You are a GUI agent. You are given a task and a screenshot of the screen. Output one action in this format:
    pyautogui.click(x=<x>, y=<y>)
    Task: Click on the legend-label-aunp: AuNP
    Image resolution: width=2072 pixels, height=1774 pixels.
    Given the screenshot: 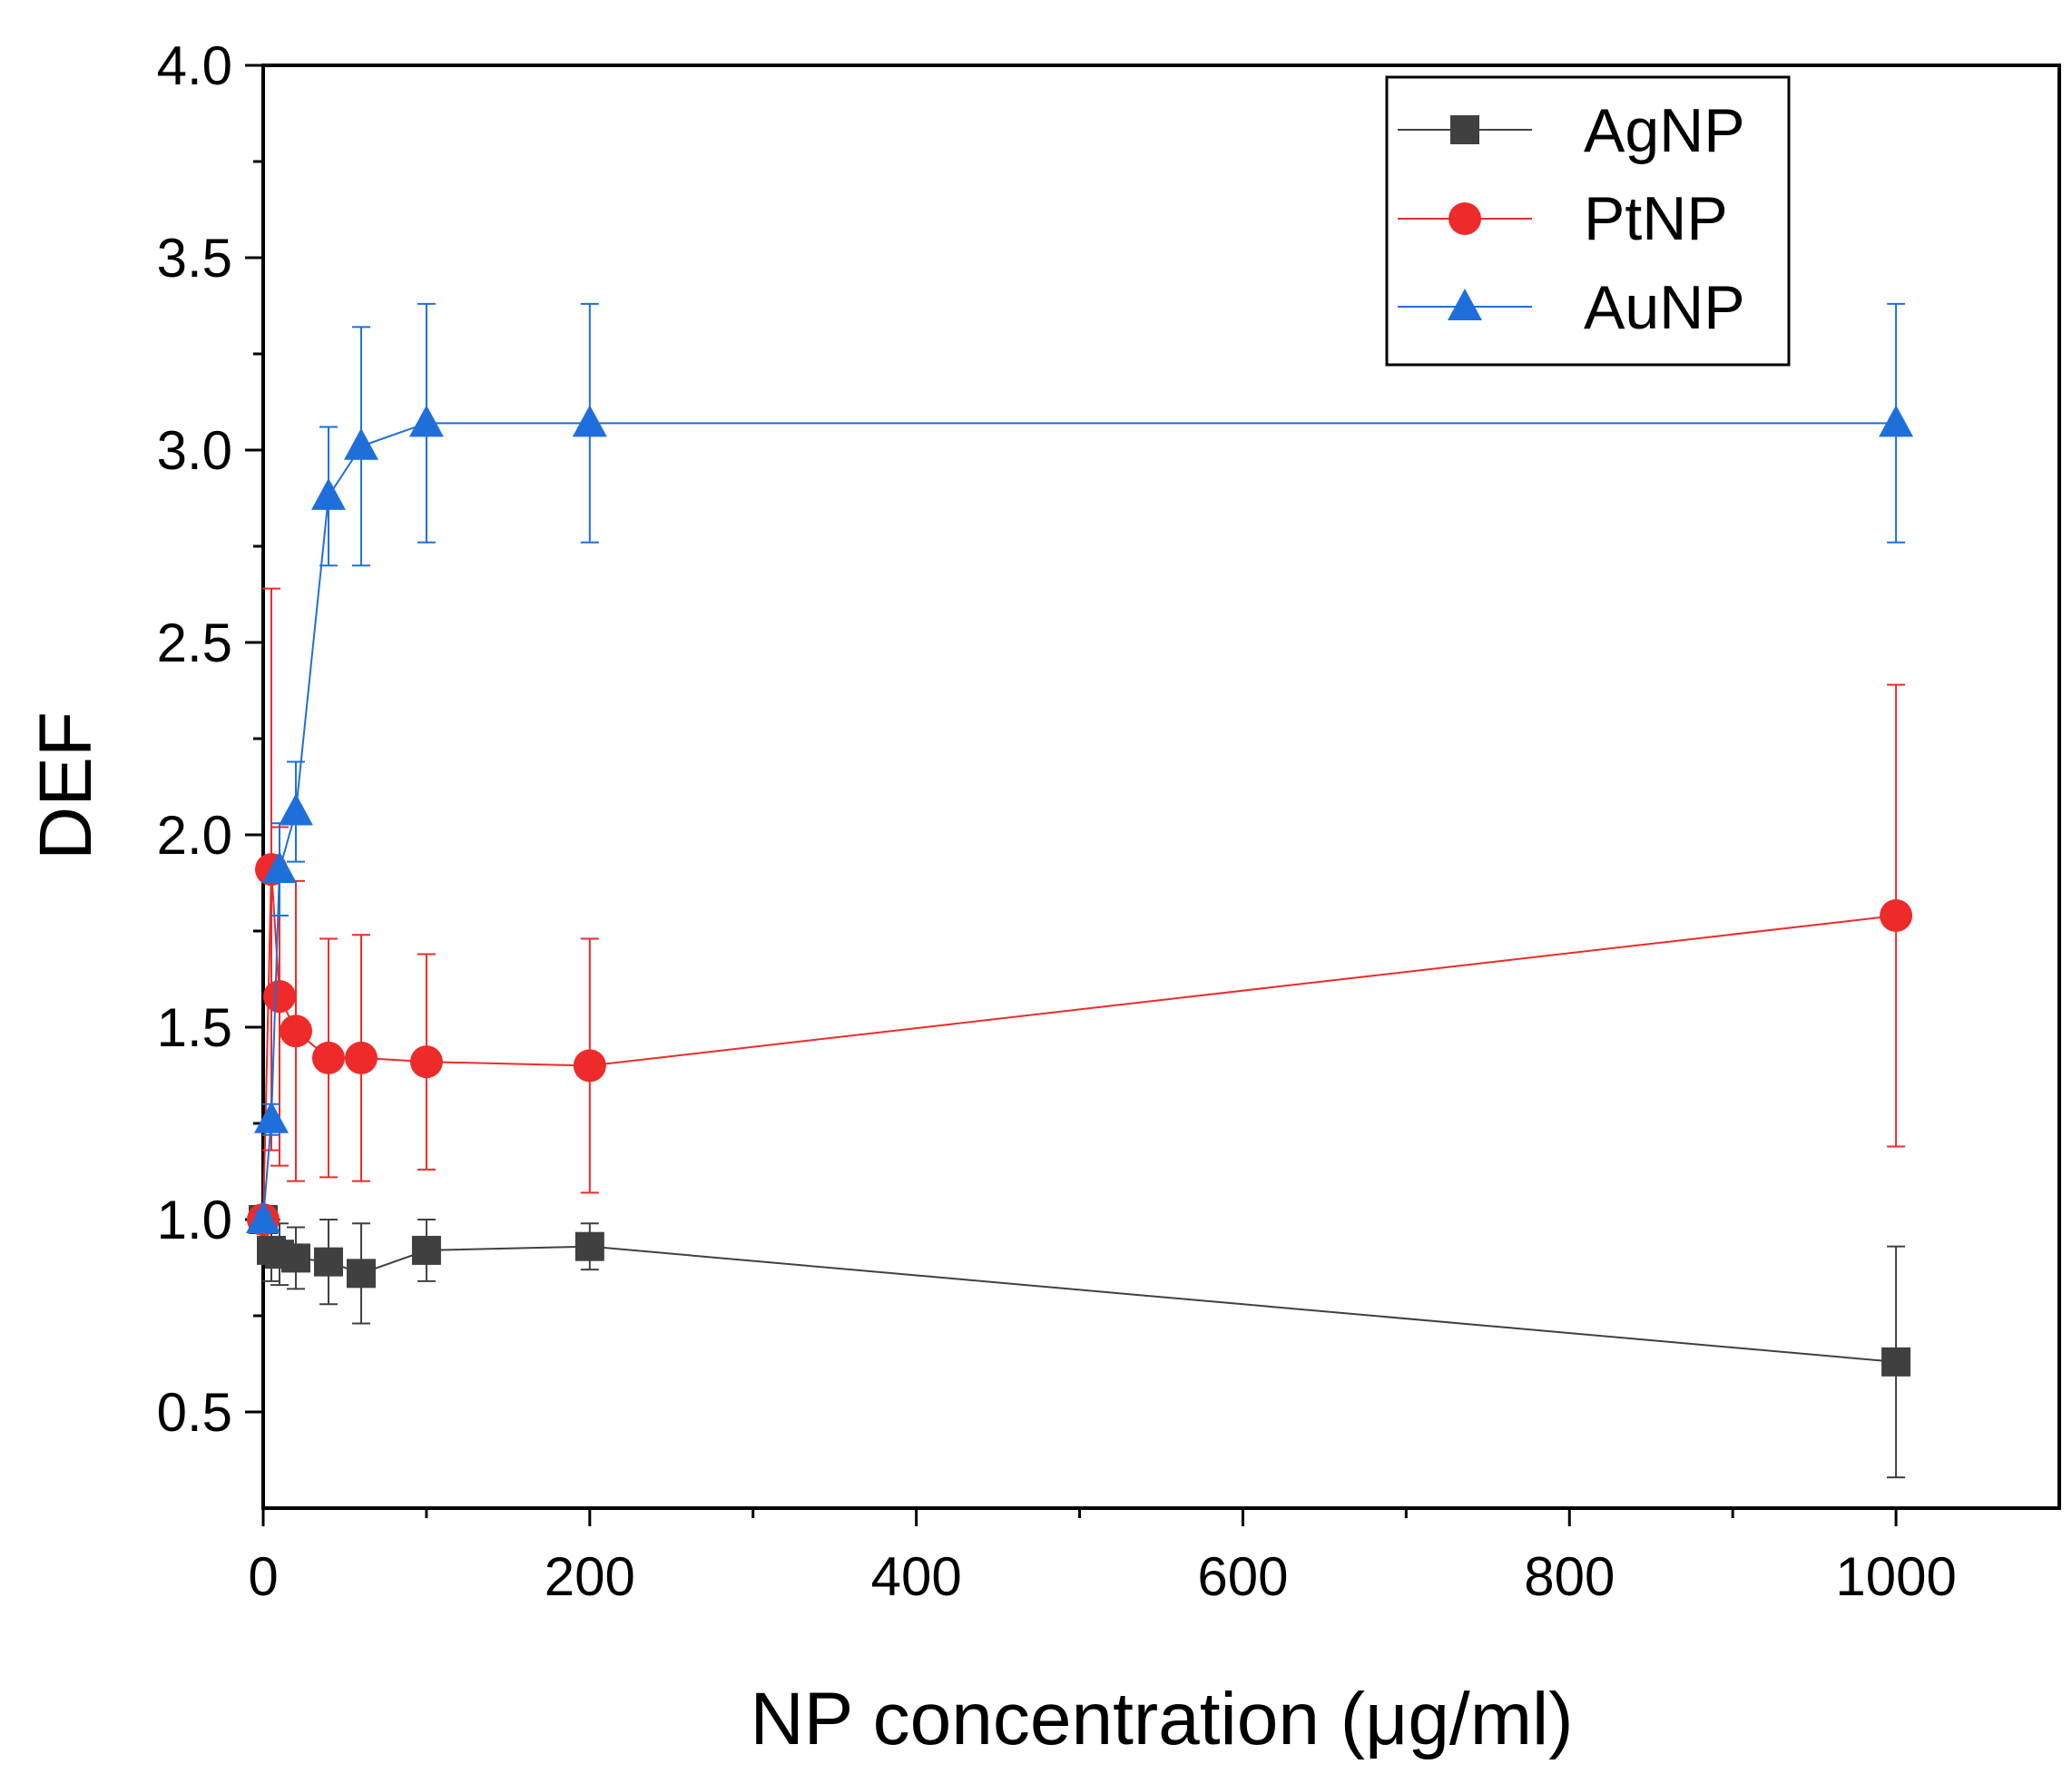 What is the action you would take?
    pyautogui.click(x=1664, y=307)
    